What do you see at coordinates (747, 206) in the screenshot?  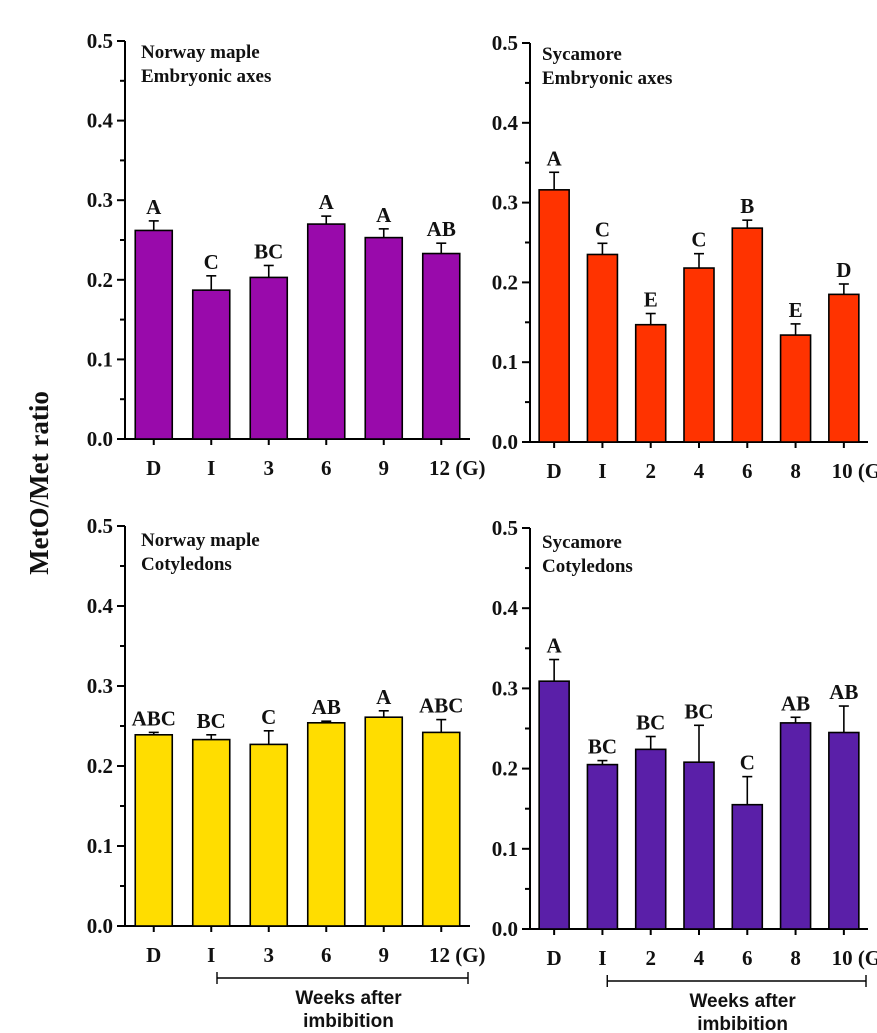 I see `significance-label: B` at bounding box center [747, 206].